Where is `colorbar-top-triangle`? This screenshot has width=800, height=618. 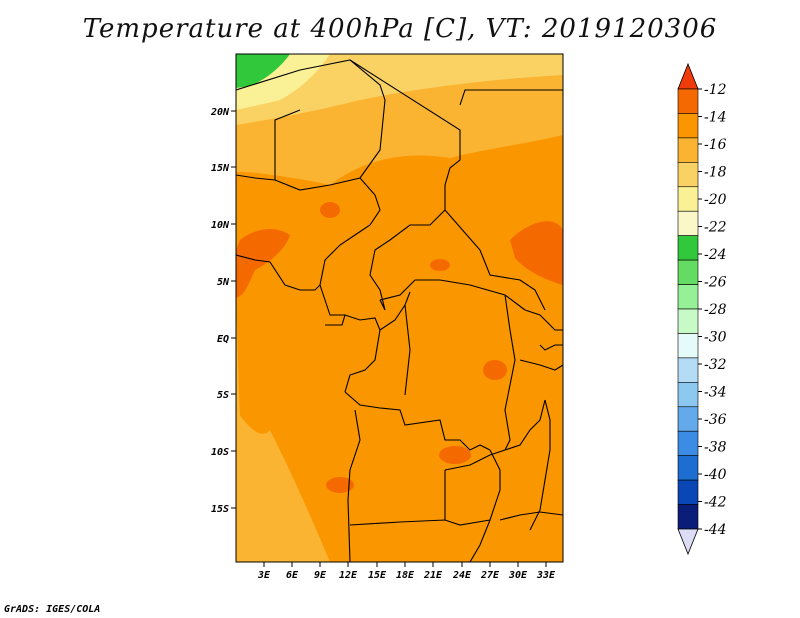
colorbar-top-triangle is located at coordinates (688, 76).